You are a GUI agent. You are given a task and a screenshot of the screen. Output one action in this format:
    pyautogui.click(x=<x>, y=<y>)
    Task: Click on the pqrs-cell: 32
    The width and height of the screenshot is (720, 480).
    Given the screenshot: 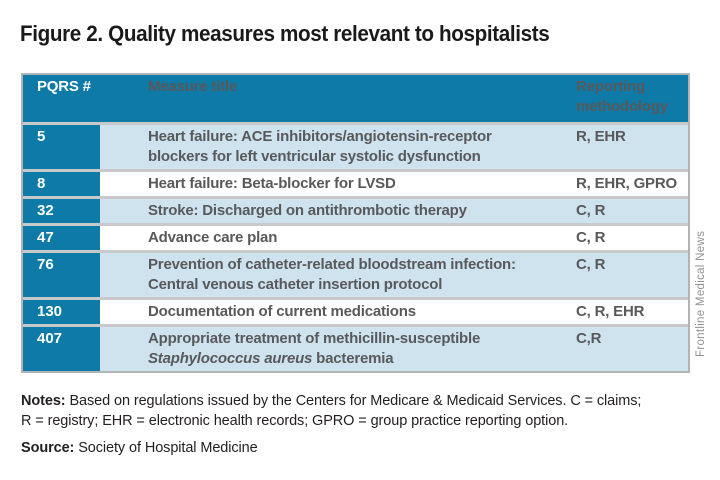 What is the action you would take?
    pyautogui.click(x=61, y=211)
    